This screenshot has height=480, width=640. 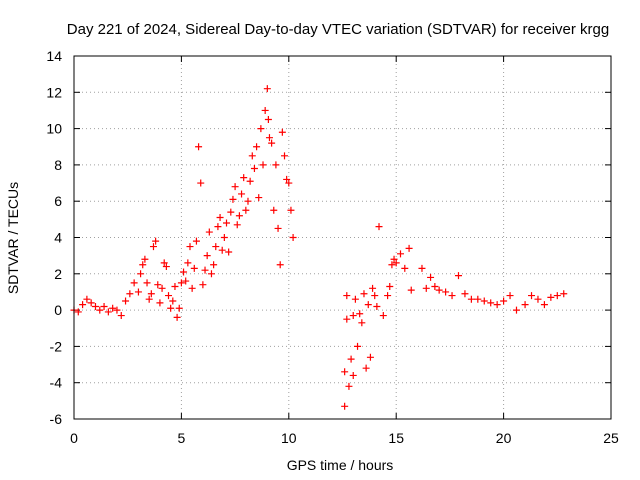 I want to click on y-tick-label: 8, so click(x=58, y=165).